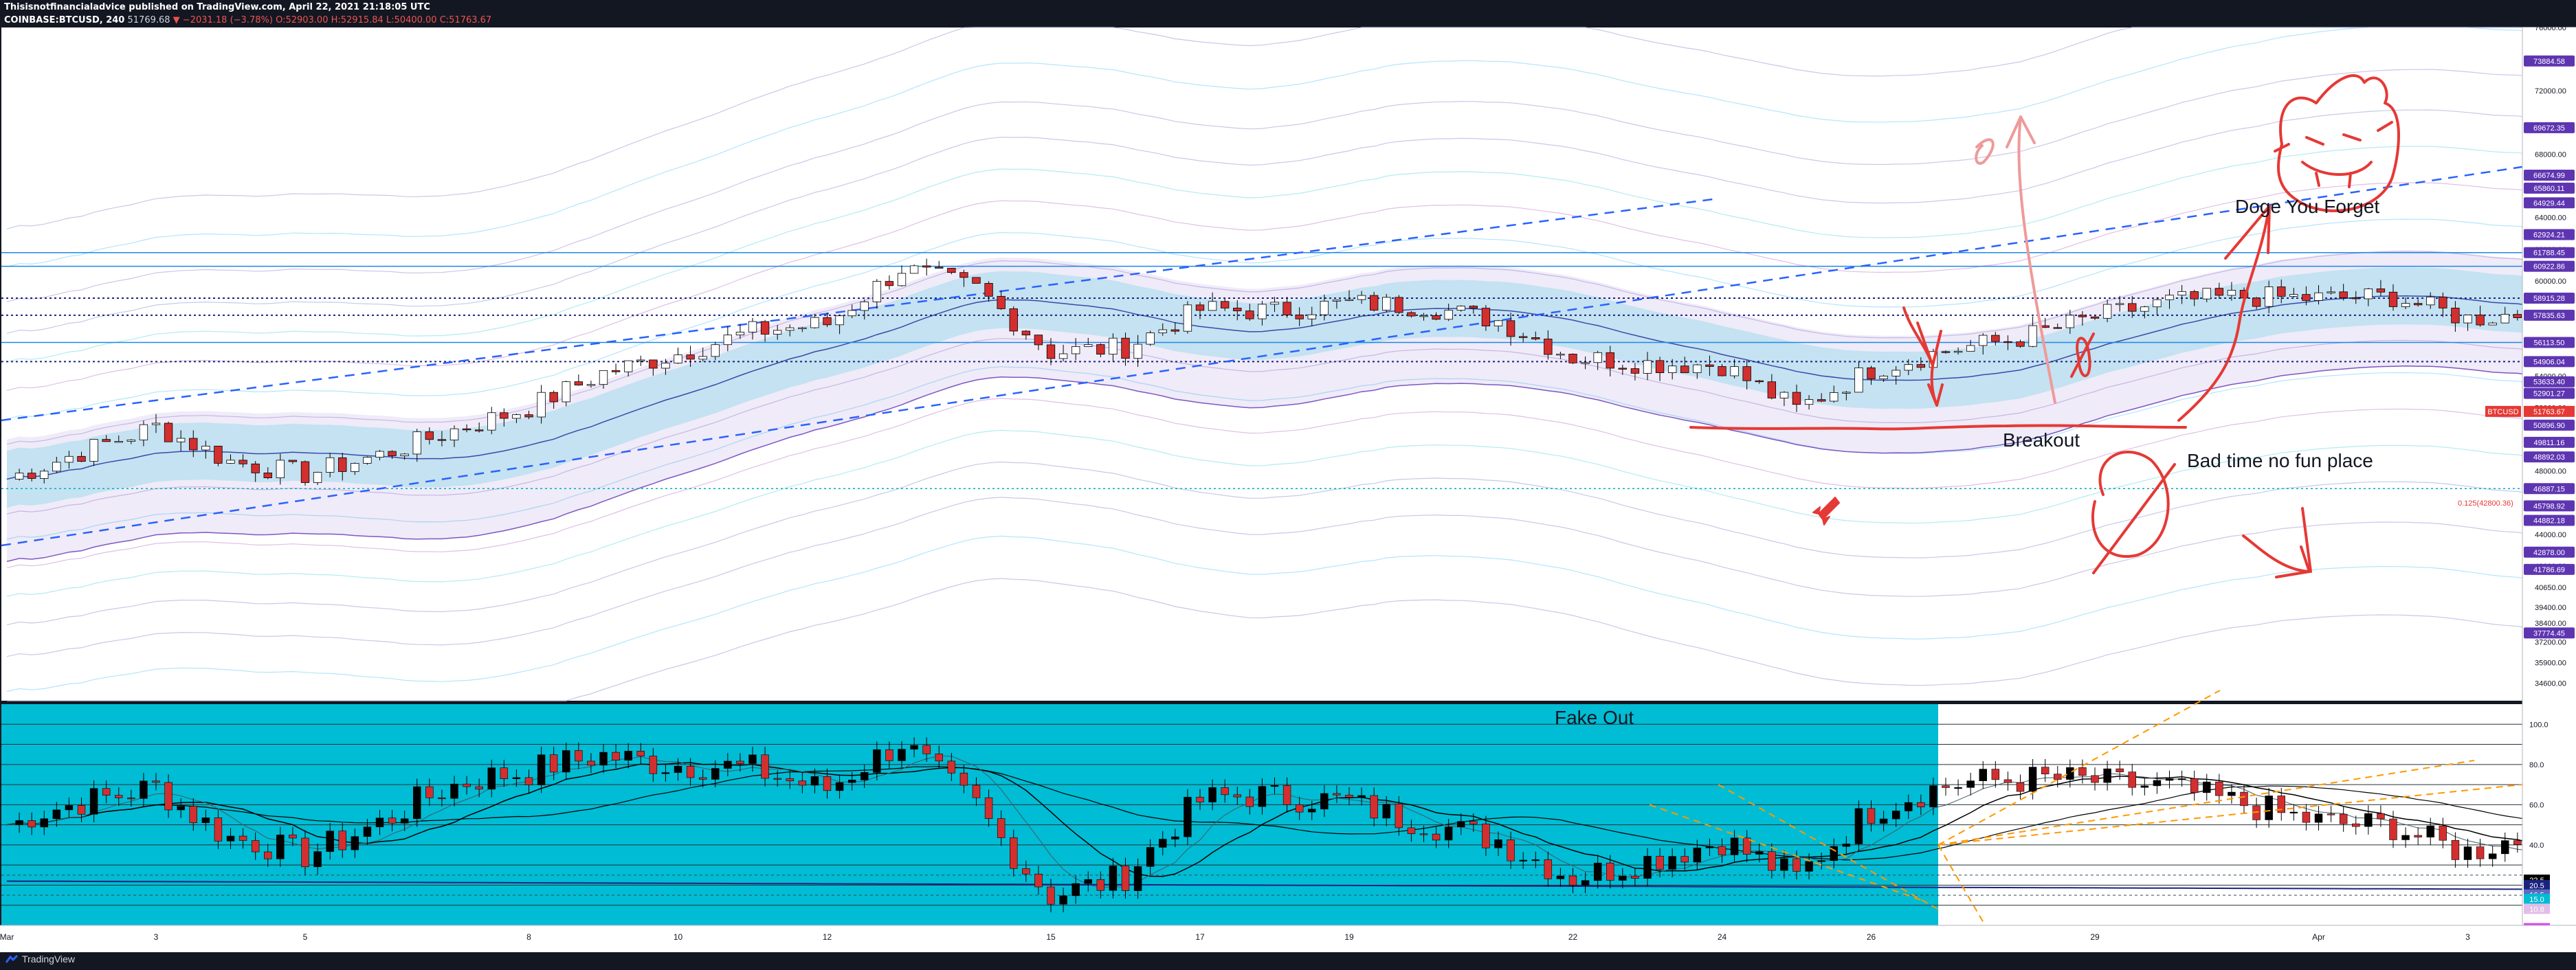  What do you see at coordinates (40, 959) in the screenshot?
I see `tradingview-brand: TradingView` at bounding box center [40, 959].